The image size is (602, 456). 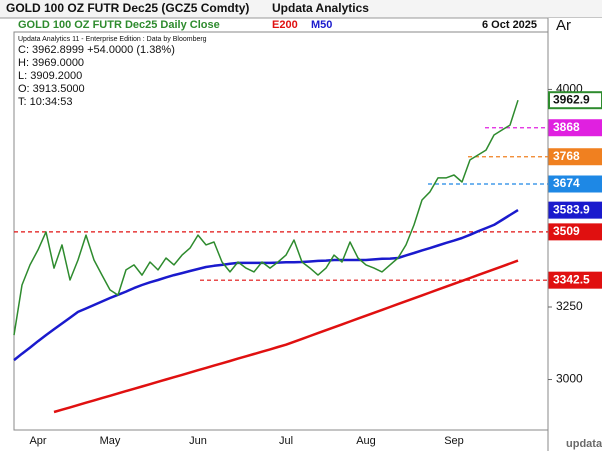 What do you see at coordinates (566, 156) in the screenshot?
I see `value-box-label: 3768` at bounding box center [566, 156].